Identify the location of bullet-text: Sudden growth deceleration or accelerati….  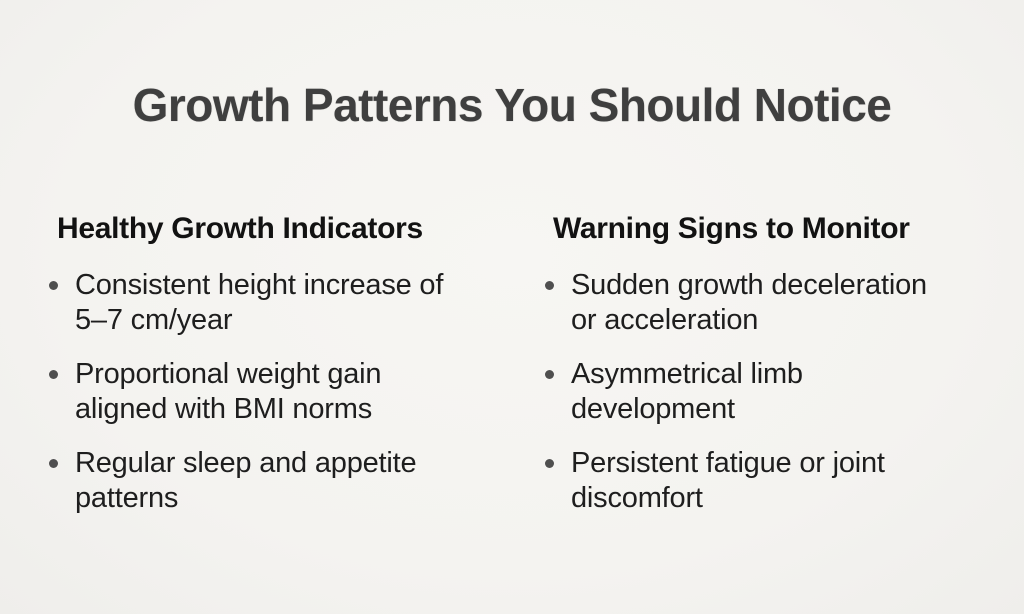
(749, 302).